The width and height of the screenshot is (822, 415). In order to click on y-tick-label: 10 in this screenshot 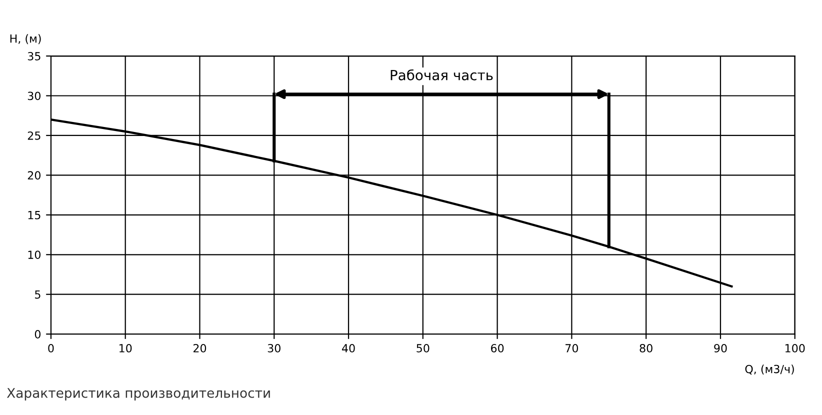, I will do `click(34, 255)`.